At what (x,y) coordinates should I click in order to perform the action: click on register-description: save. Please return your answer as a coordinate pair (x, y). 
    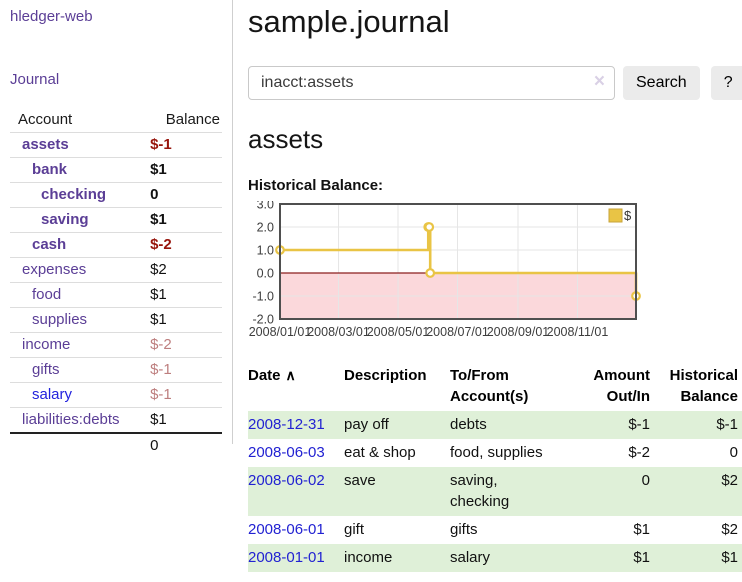
    Looking at the image, I should click on (360, 480).